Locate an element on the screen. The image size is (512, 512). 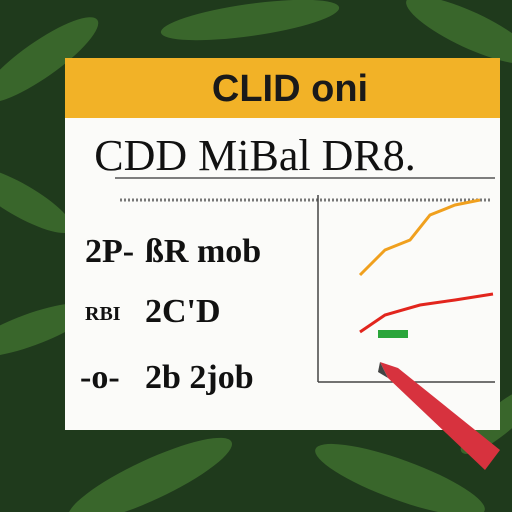
row-right: ßR mob is located at coordinates (203, 251).